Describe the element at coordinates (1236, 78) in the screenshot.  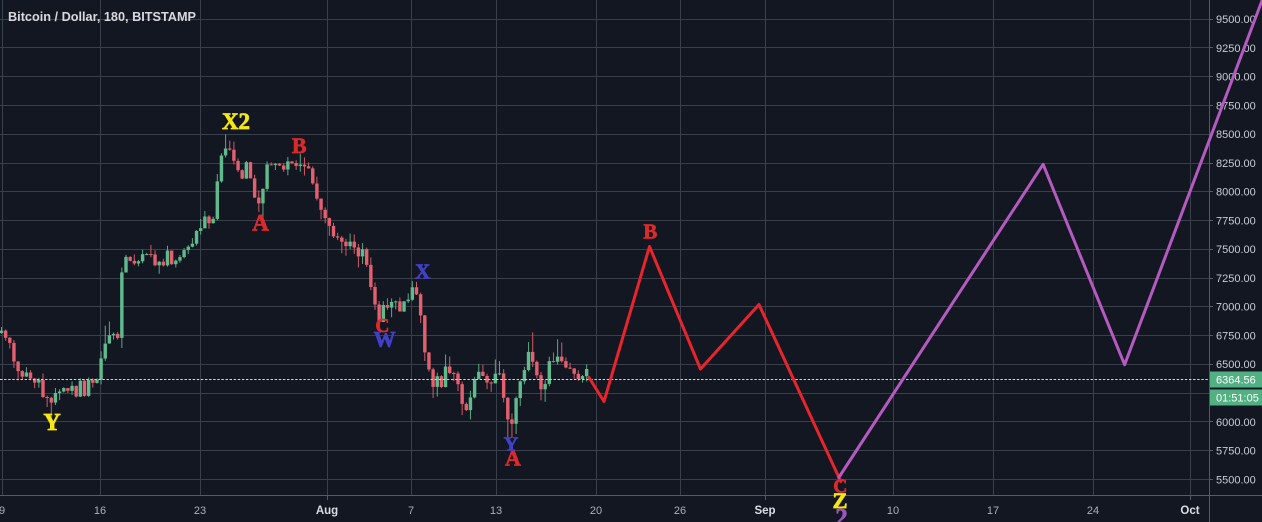
I see `svg-text: 9000.00` at that location.